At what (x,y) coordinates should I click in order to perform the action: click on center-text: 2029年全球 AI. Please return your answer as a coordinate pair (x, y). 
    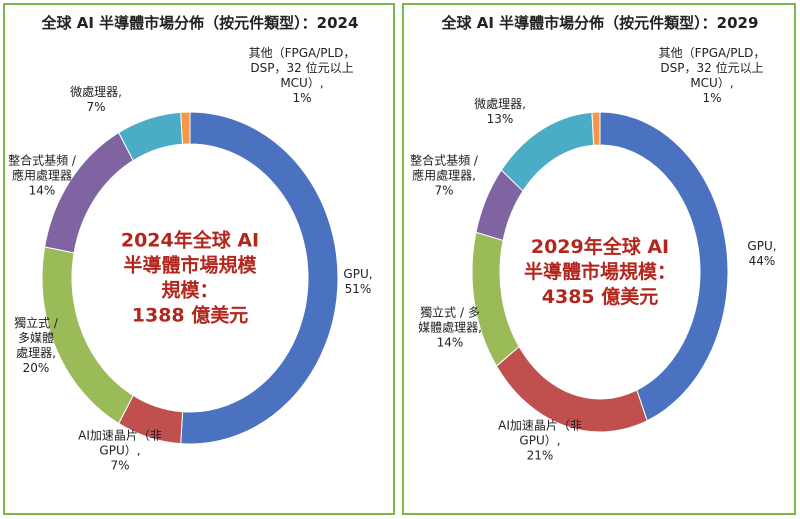
    Looking at the image, I should click on (600, 246).